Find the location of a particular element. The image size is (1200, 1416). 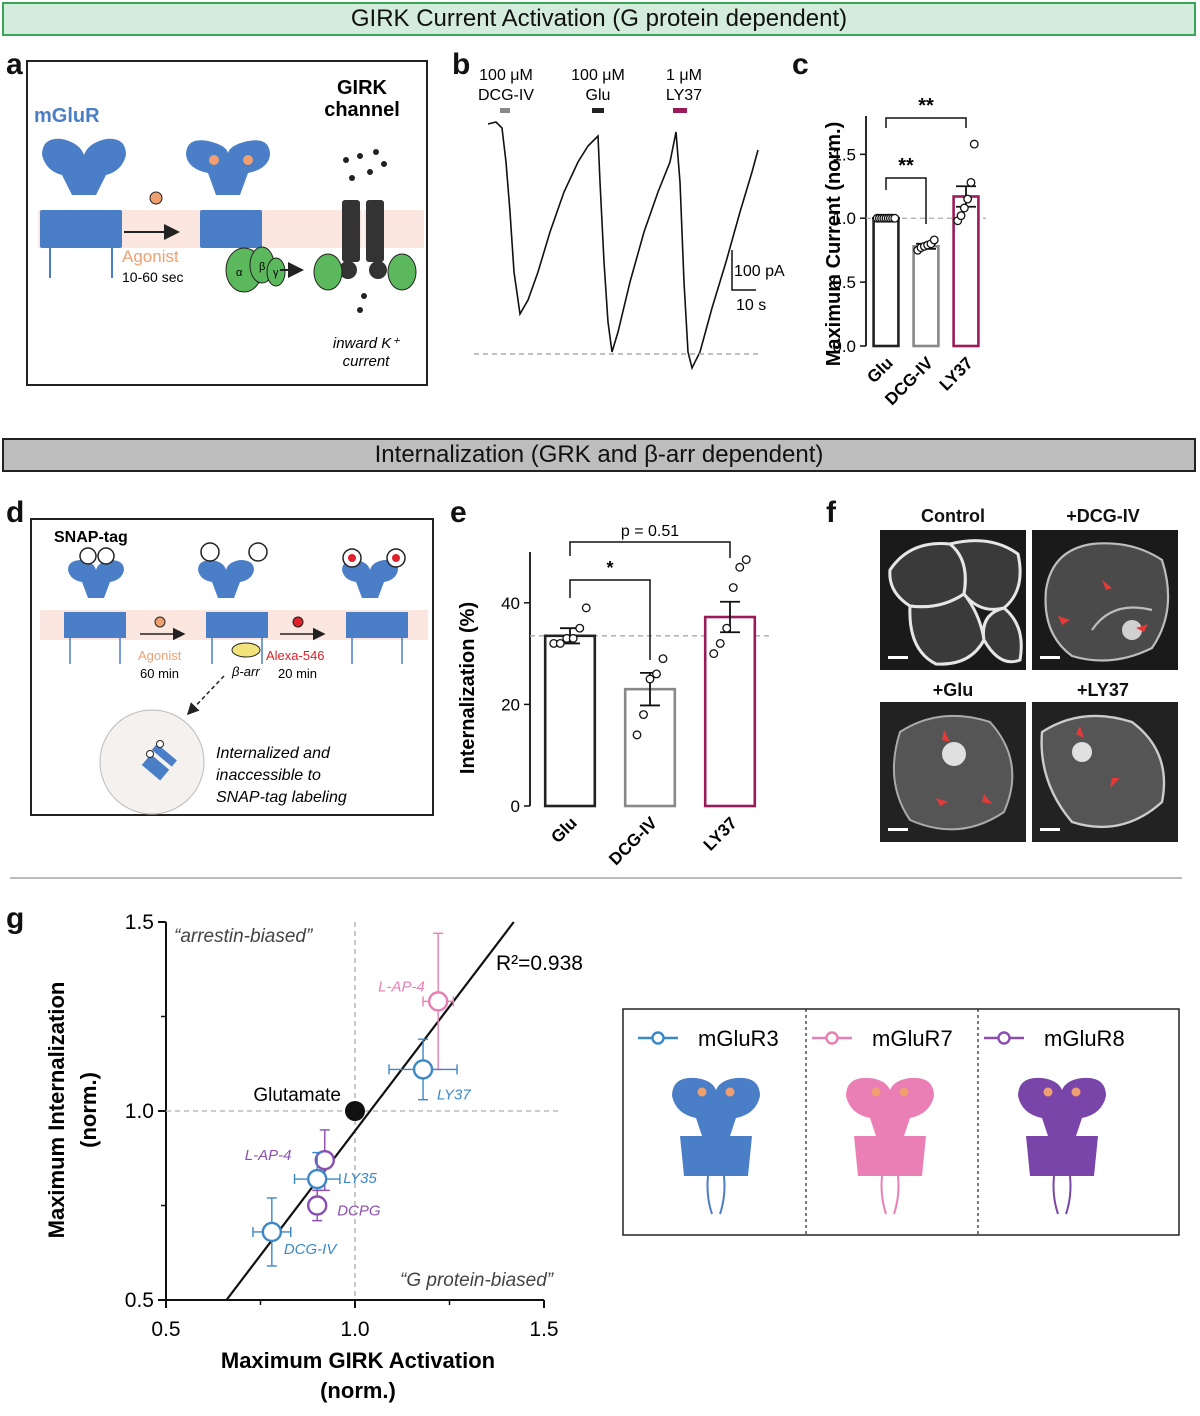

panel-g-ytick-label: 1.5 is located at coordinates (139, 922).